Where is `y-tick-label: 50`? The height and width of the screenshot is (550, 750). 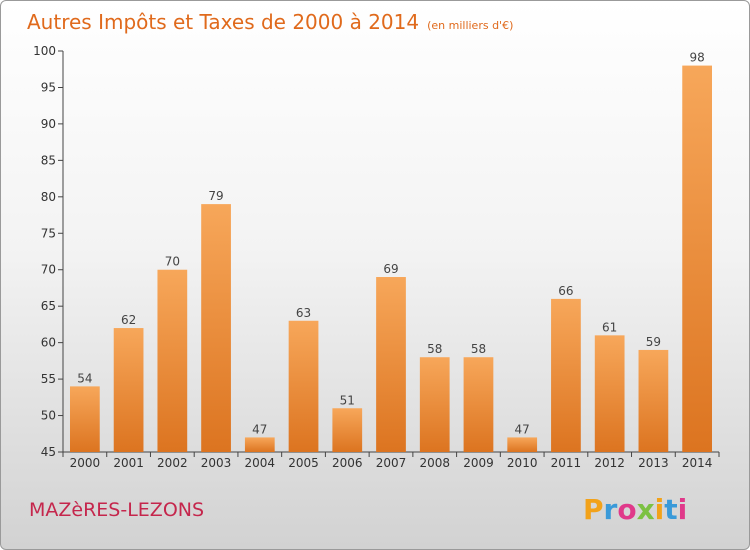 y-tick-label: 50 is located at coordinates (48, 416).